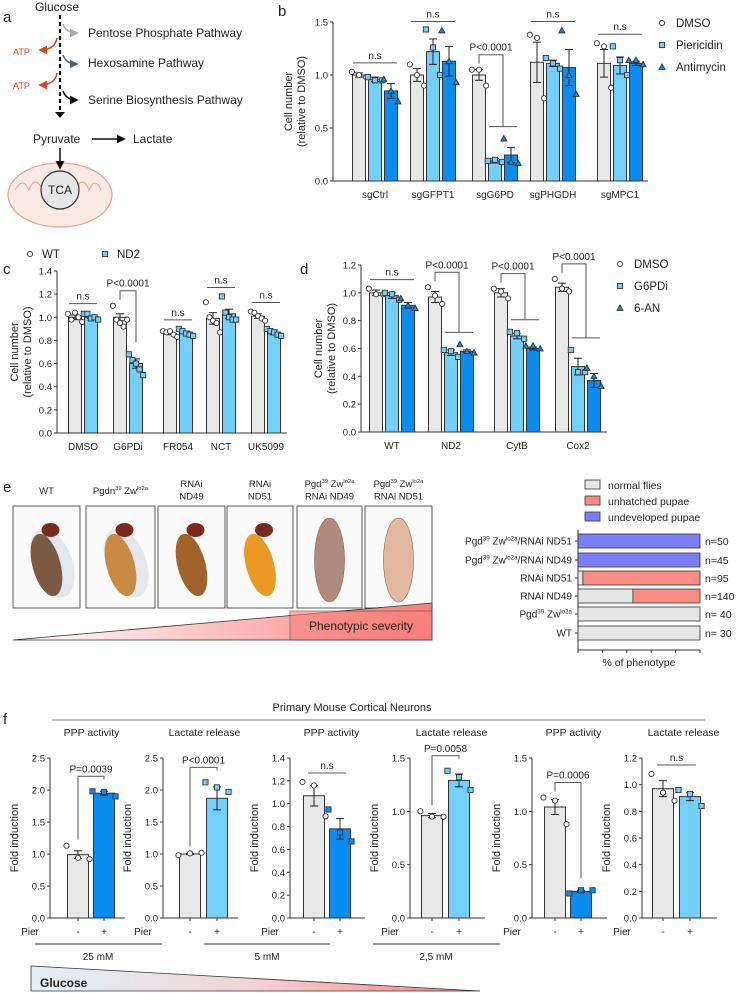 Image resolution: width=738 pixels, height=993 pixels. What do you see at coordinates (60, 190) in the screenshot?
I see `tca-cycle-icon` at bounding box center [60, 190].